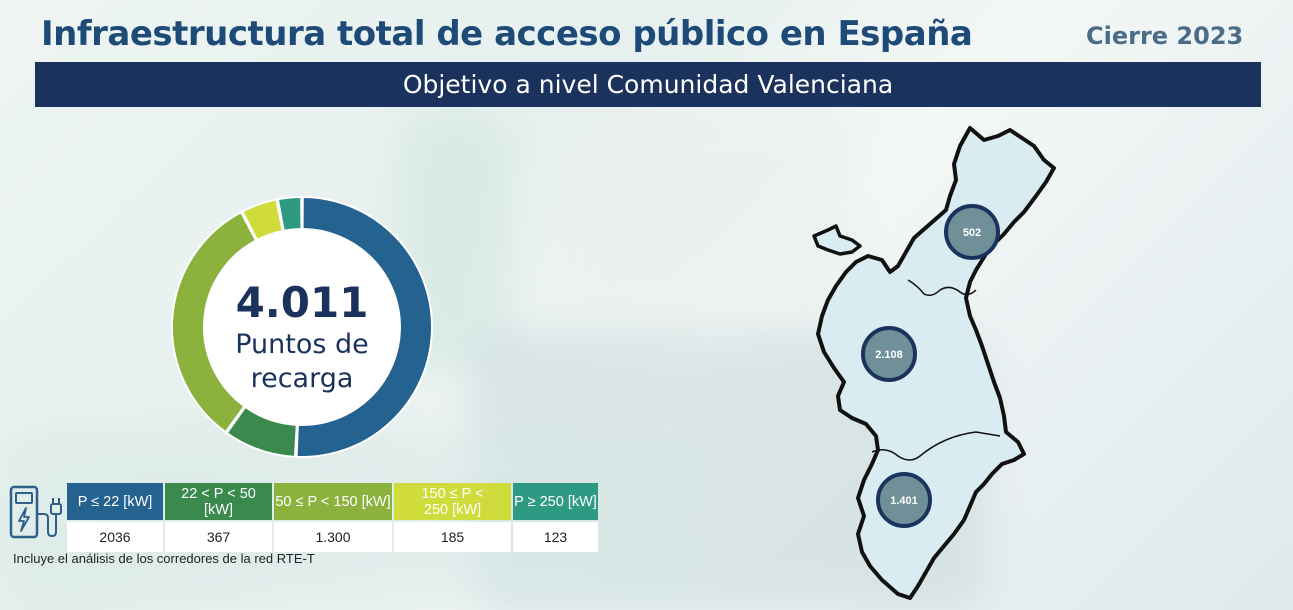  I want to click on region-bubble-castellon: 502, so click(972, 232).